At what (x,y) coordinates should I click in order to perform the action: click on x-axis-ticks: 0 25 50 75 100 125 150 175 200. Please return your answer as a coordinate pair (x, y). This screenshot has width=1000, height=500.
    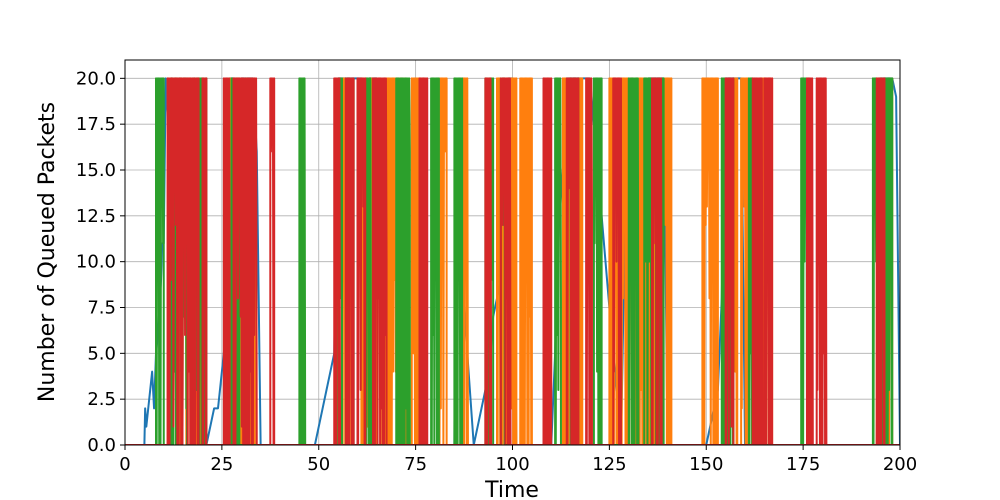
    Looking at the image, I should click on (518, 460).